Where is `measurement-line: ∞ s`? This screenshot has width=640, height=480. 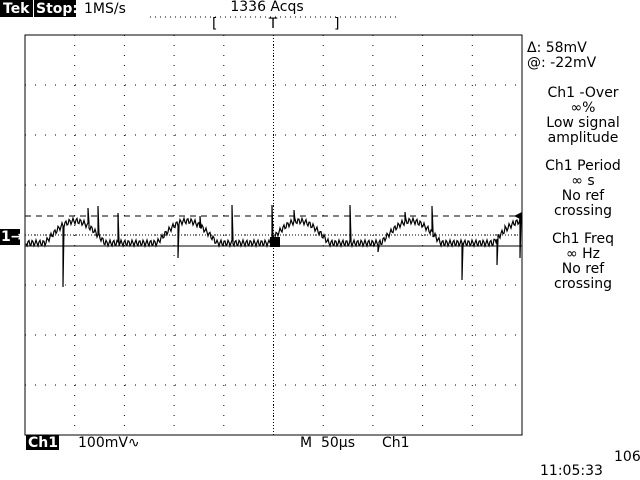 measurement-line: ∞ s is located at coordinates (582, 181).